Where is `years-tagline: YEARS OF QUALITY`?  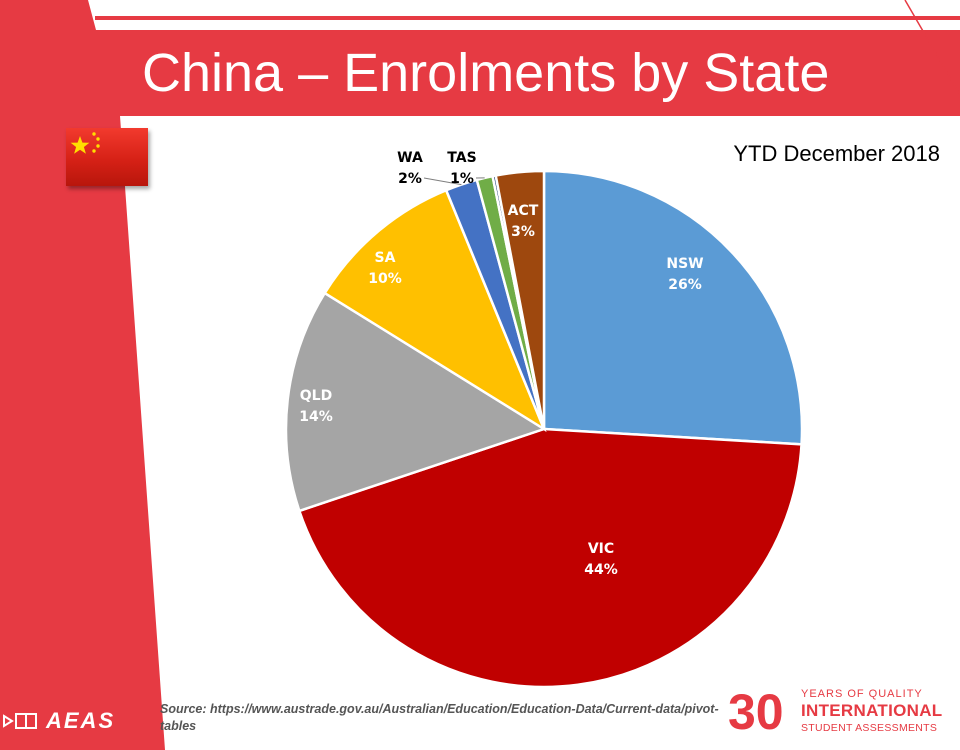 years-tagline: YEARS OF QUALITY is located at coordinates (862, 694).